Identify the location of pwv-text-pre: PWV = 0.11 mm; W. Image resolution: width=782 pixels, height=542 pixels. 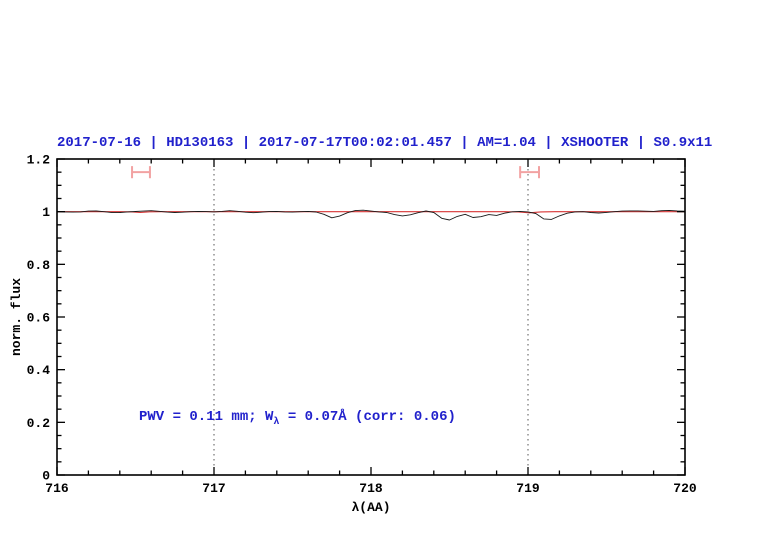
(206, 417).